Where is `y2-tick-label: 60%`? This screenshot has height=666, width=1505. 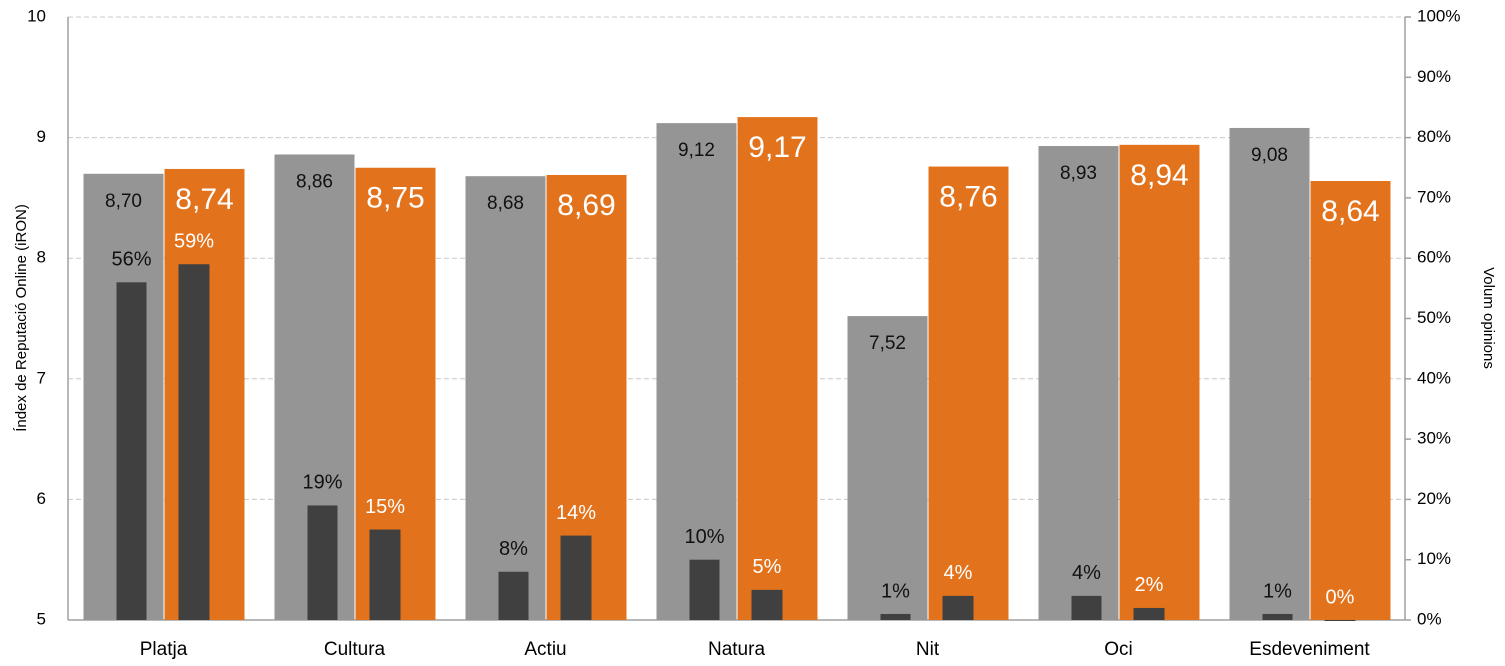
y2-tick-label: 60% is located at coordinates (1434, 257).